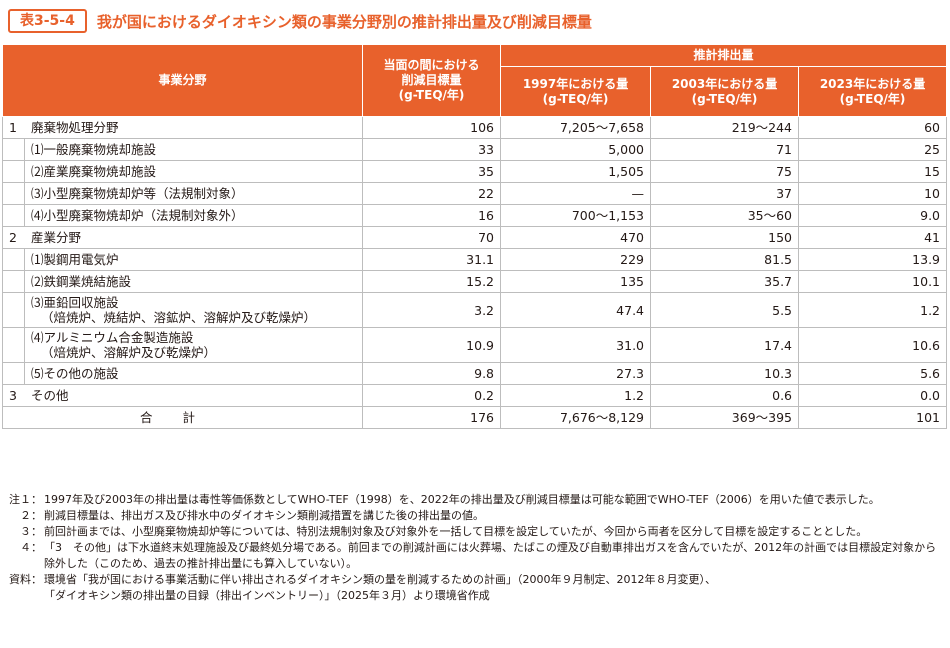  I want to click on value-2023: 1.2, so click(873, 310).